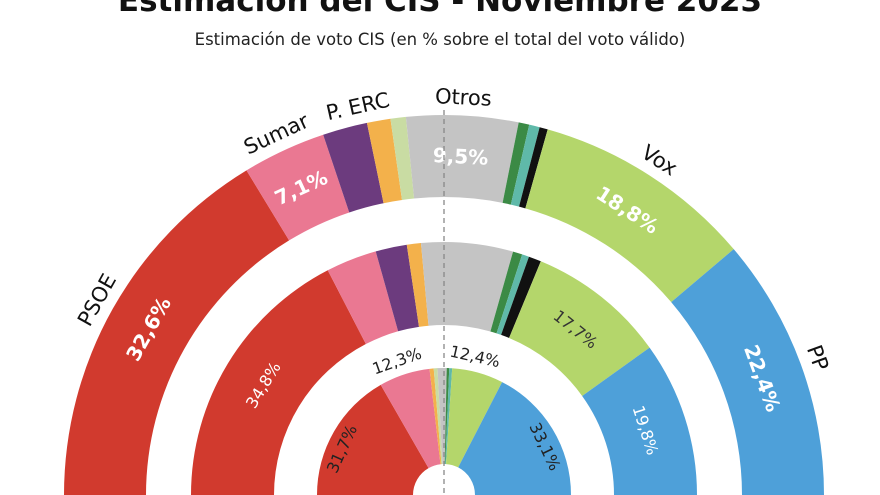  What do you see at coordinates (384, 161) in the screenshot?
I see `segment-outer-erc` at bounding box center [384, 161].